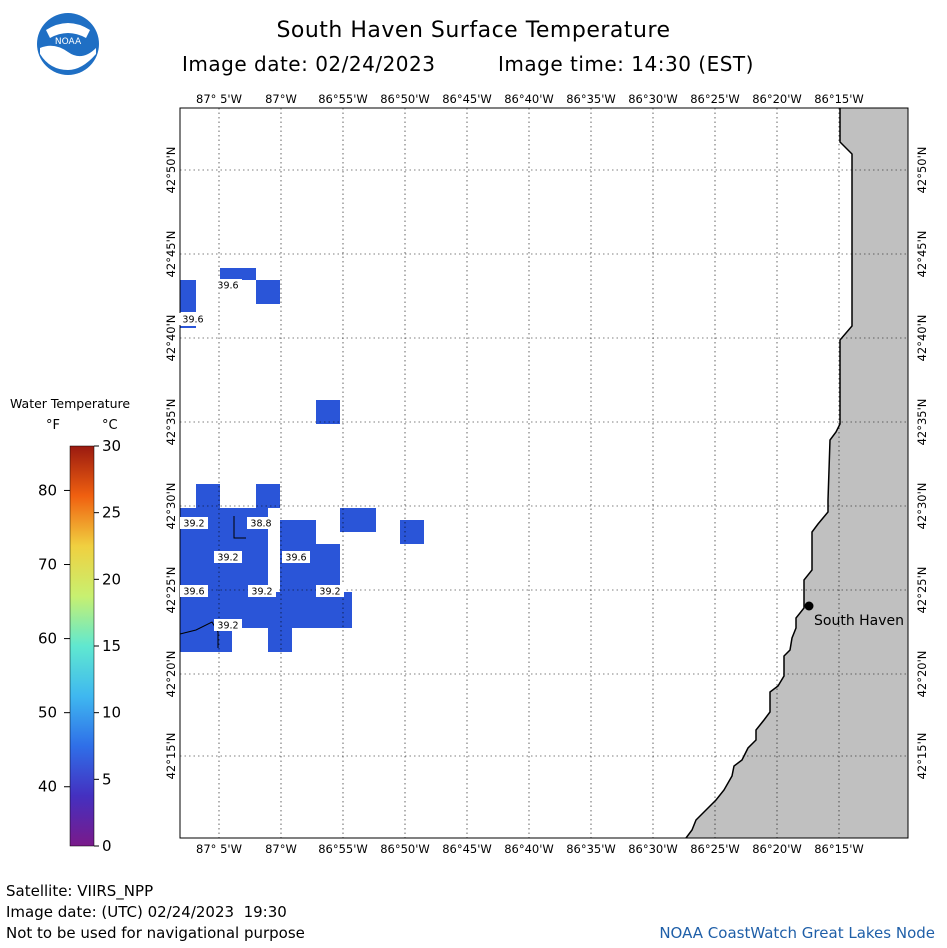  I want to click on lat-label-left: 42°20'N, so click(171, 674).